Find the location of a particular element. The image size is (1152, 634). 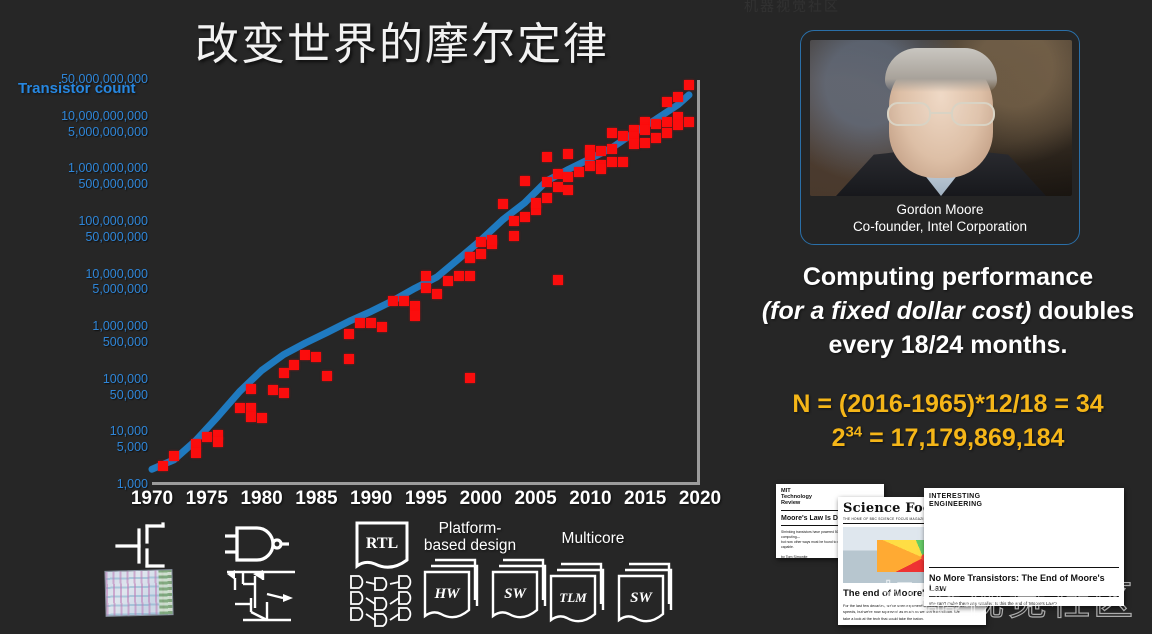

svg-text: HW is located at coordinates (447, 594).